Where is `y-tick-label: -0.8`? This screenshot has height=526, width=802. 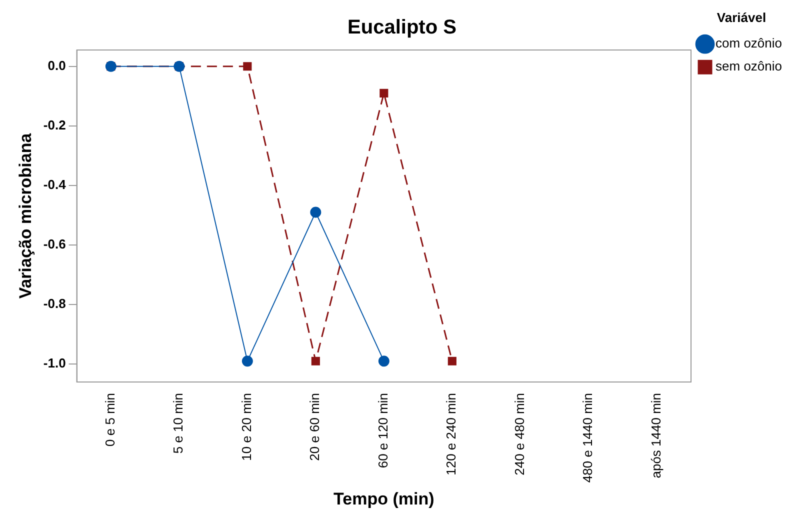
y-tick-label: -0.8 is located at coordinates (54, 304).